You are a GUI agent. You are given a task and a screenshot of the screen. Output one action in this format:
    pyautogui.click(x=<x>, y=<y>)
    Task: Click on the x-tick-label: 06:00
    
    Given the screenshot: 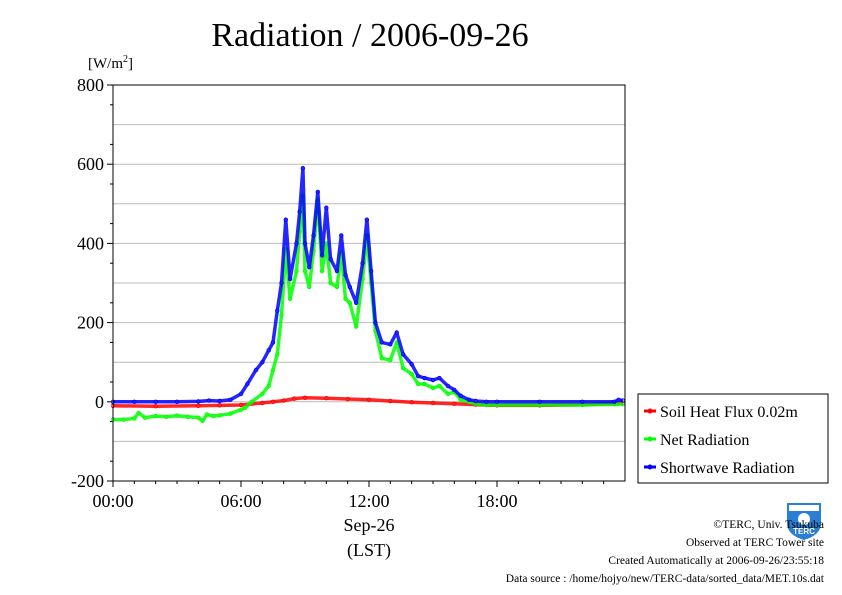 What is the action you would take?
    pyautogui.click(x=240, y=501)
    